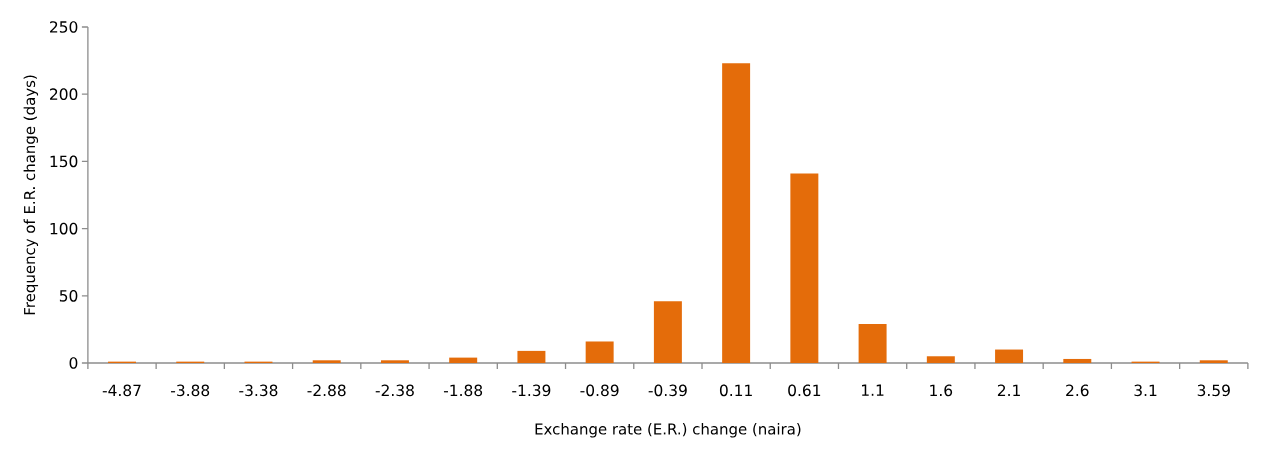 This screenshot has height=468, width=1286. What do you see at coordinates (1077, 390) in the screenshot?
I see `x-tick-label: 2.6` at bounding box center [1077, 390].